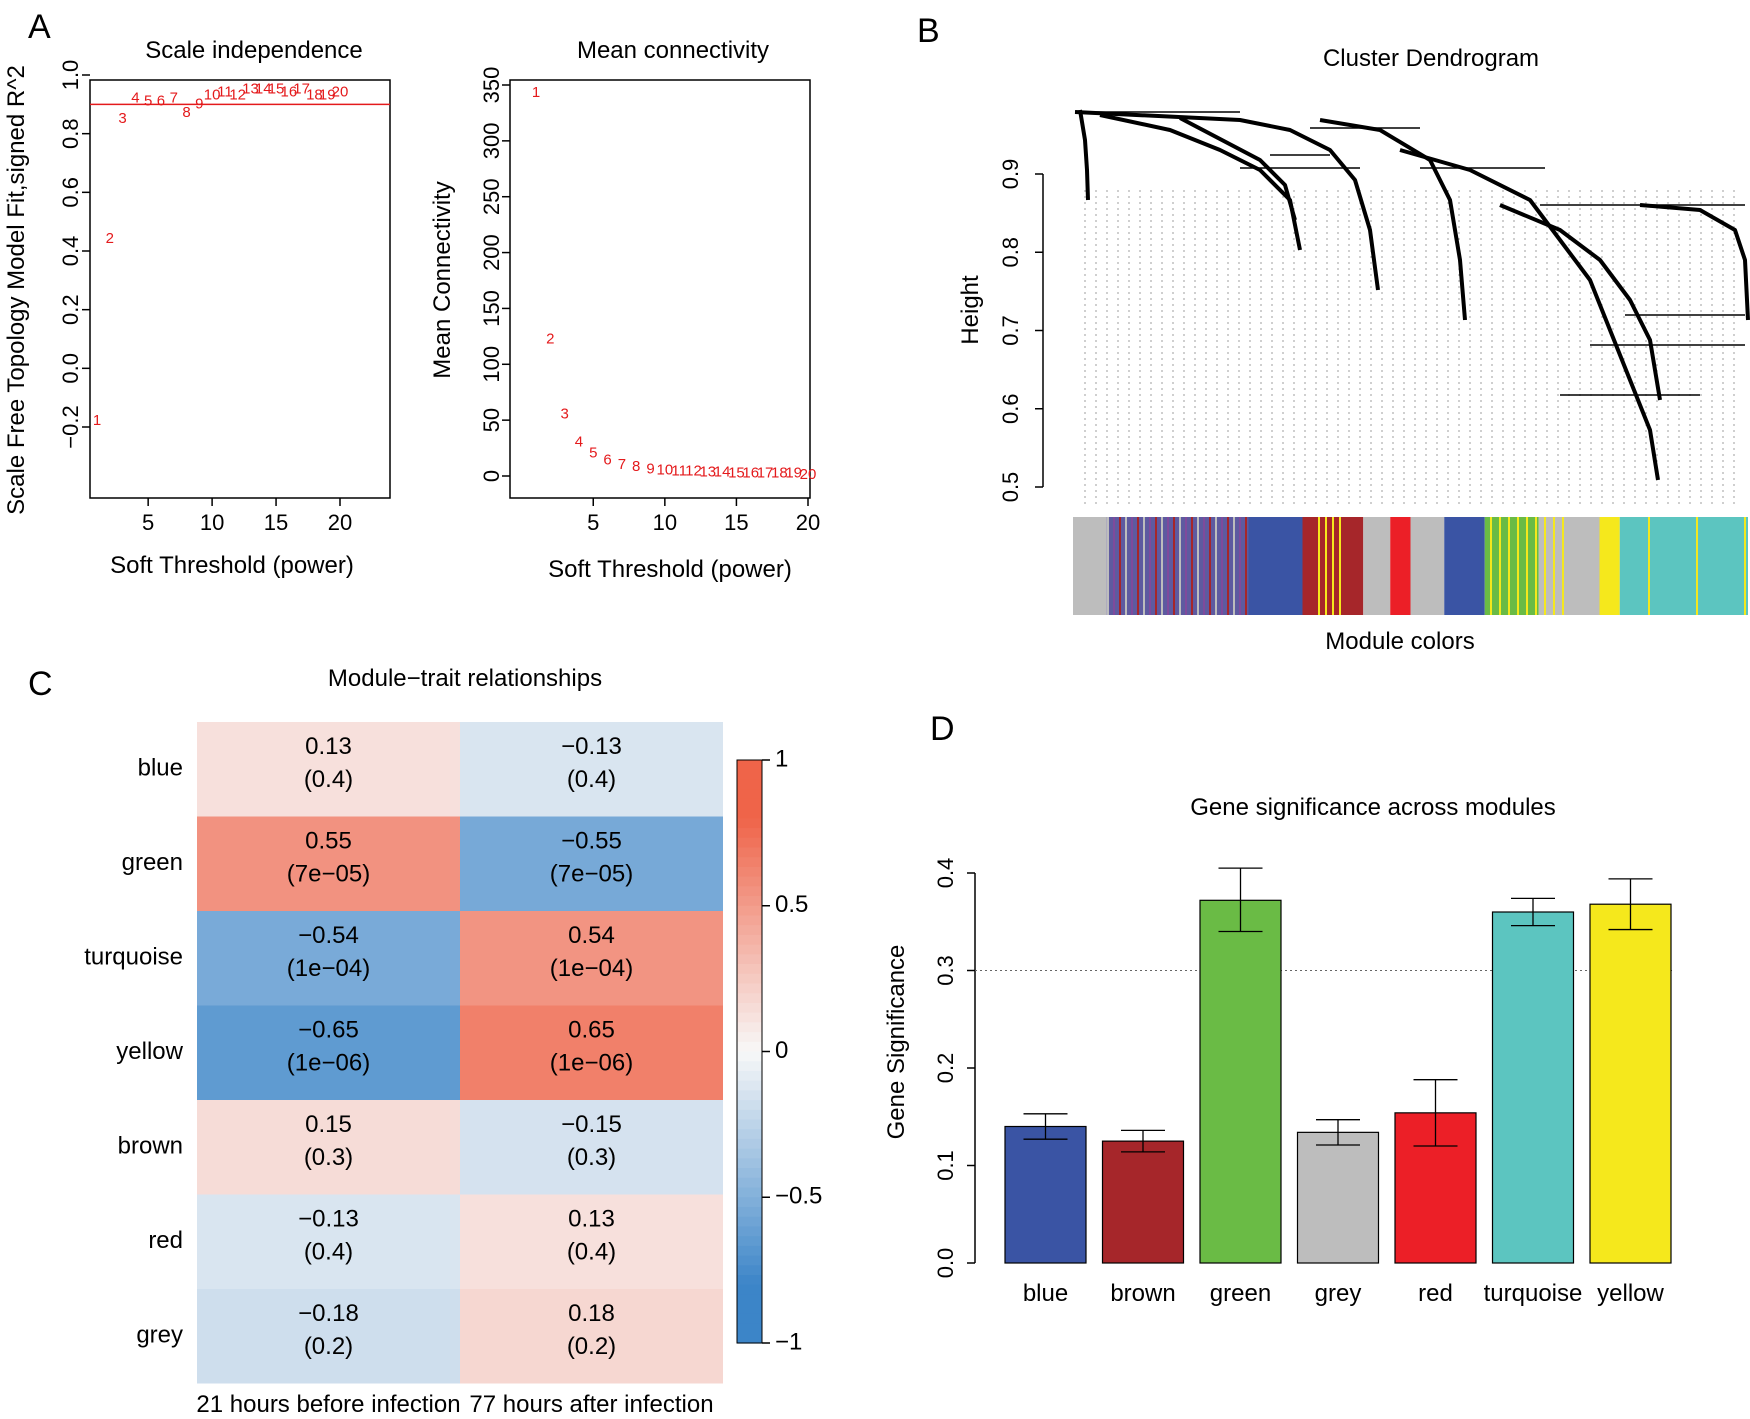 Image resolution: width=1750 pixels, height=1419 pixels. Describe the element at coordinates (591, 935) in the screenshot. I see `correlation-value: 0.54` at that location.